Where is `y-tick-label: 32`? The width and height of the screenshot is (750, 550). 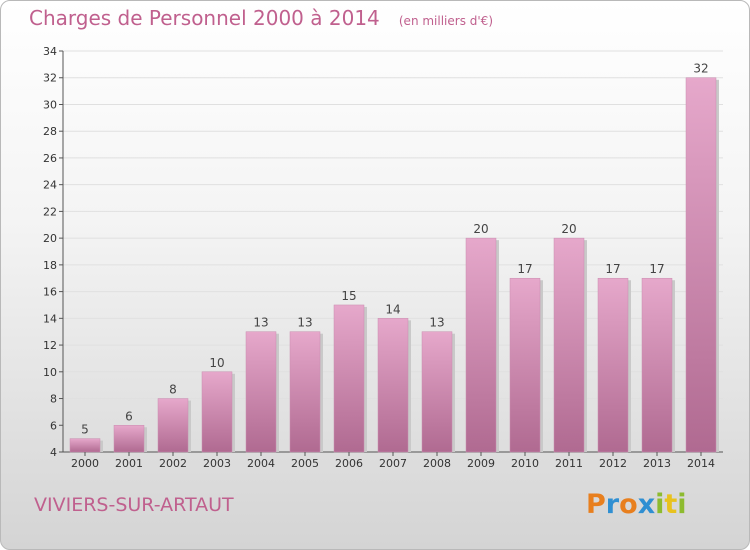
y-tick-label: 32 is located at coordinates (50, 78).